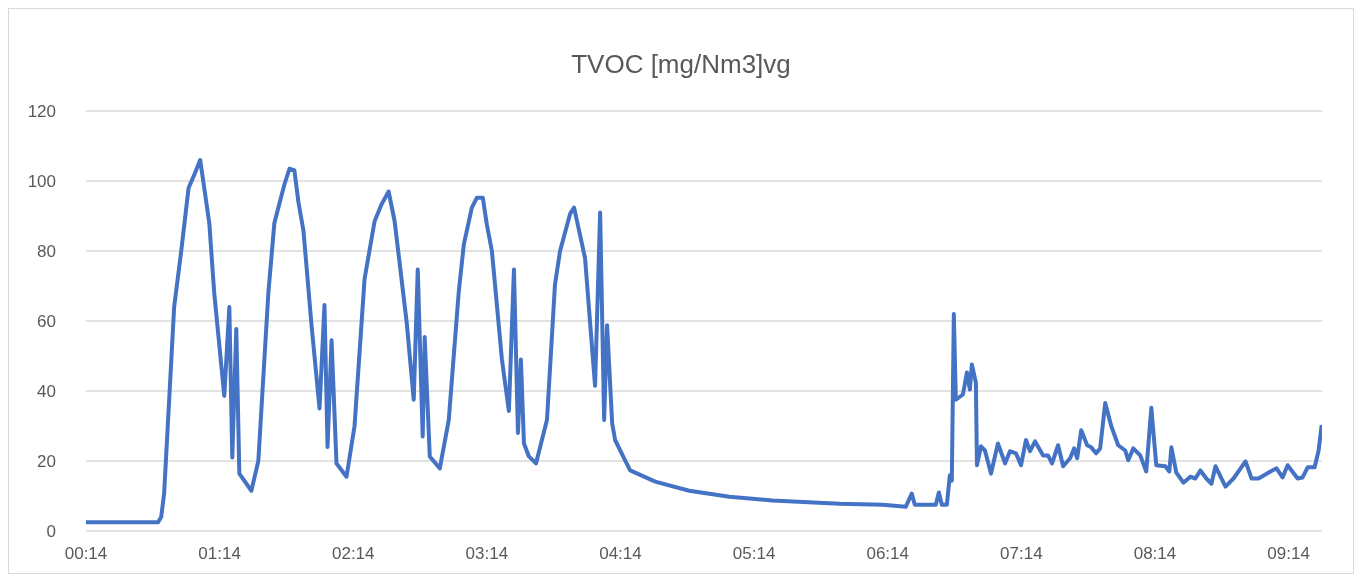 This screenshot has width=1364, height=581. What do you see at coordinates (51, 532) in the screenshot?
I see `y-tick-label: 0` at bounding box center [51, 532].